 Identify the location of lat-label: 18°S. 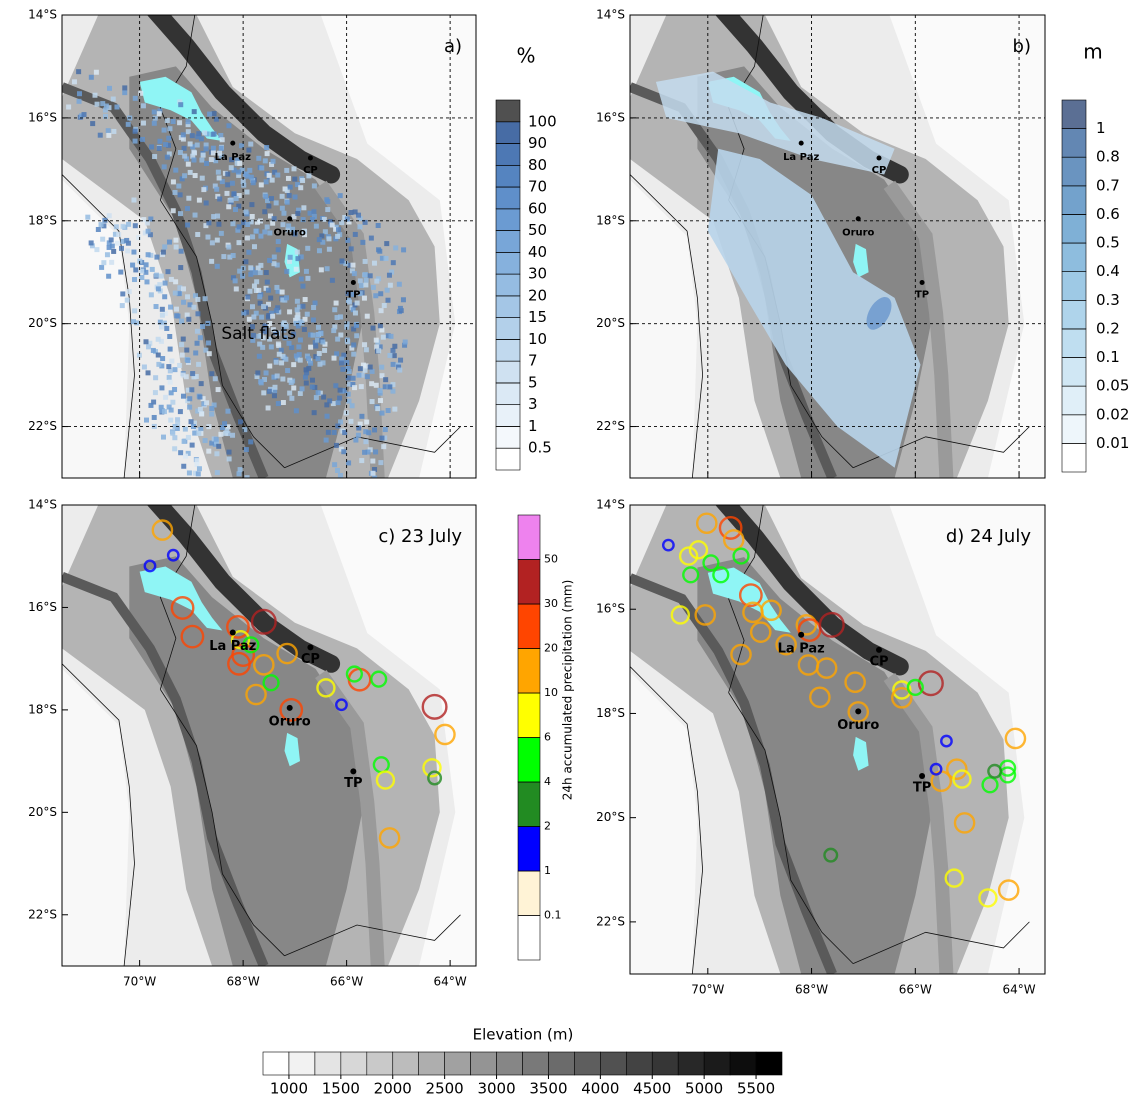
(610, 713).